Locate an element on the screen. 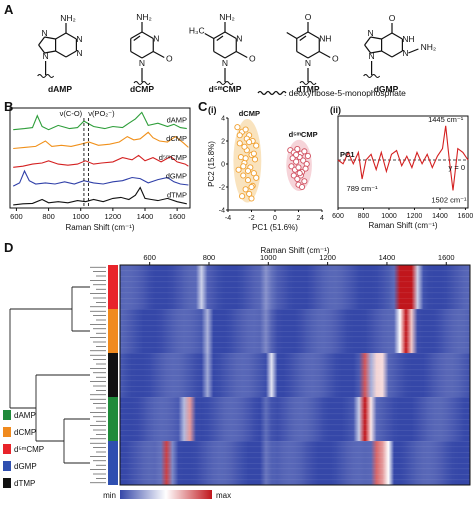 This screenshot has height=505, width=474. molecule-name-4: dGMP is located at coordinates (386, 89).